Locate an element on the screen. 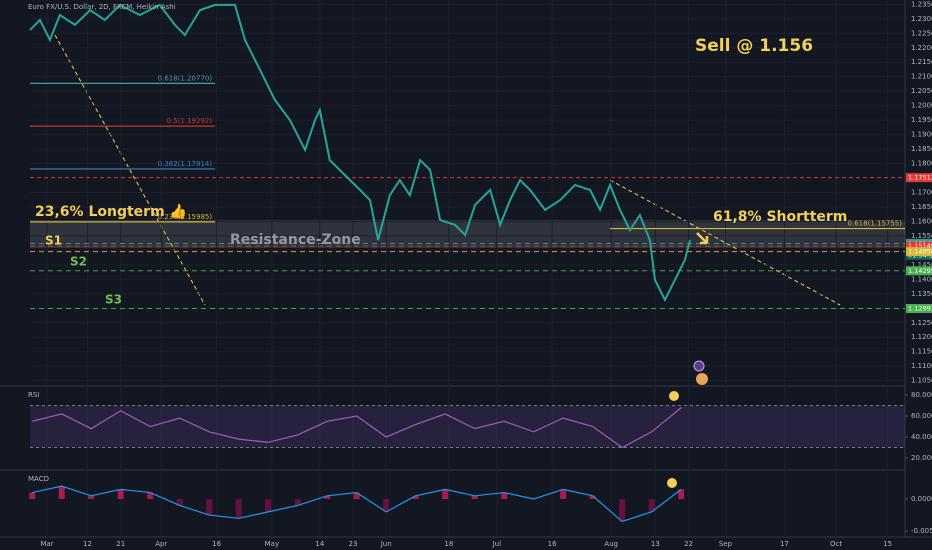 Image resolution: width=932 pixels, height=550 pixels. y-tick-label: 1.23500 is located at coordinates (921, 4).